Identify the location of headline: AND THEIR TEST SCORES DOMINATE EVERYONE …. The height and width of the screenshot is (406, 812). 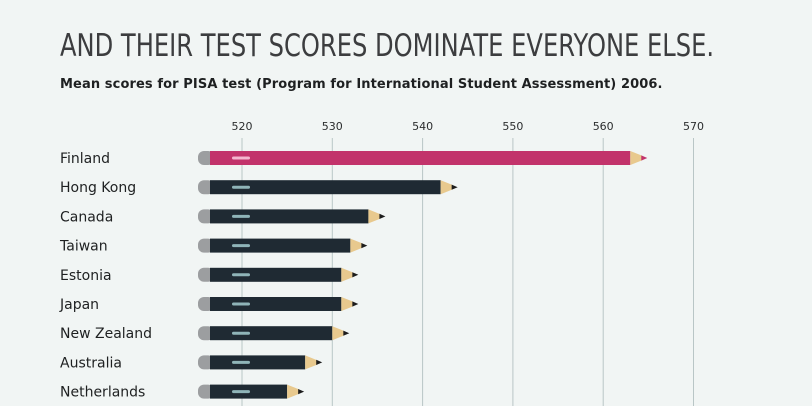
(387, 46).